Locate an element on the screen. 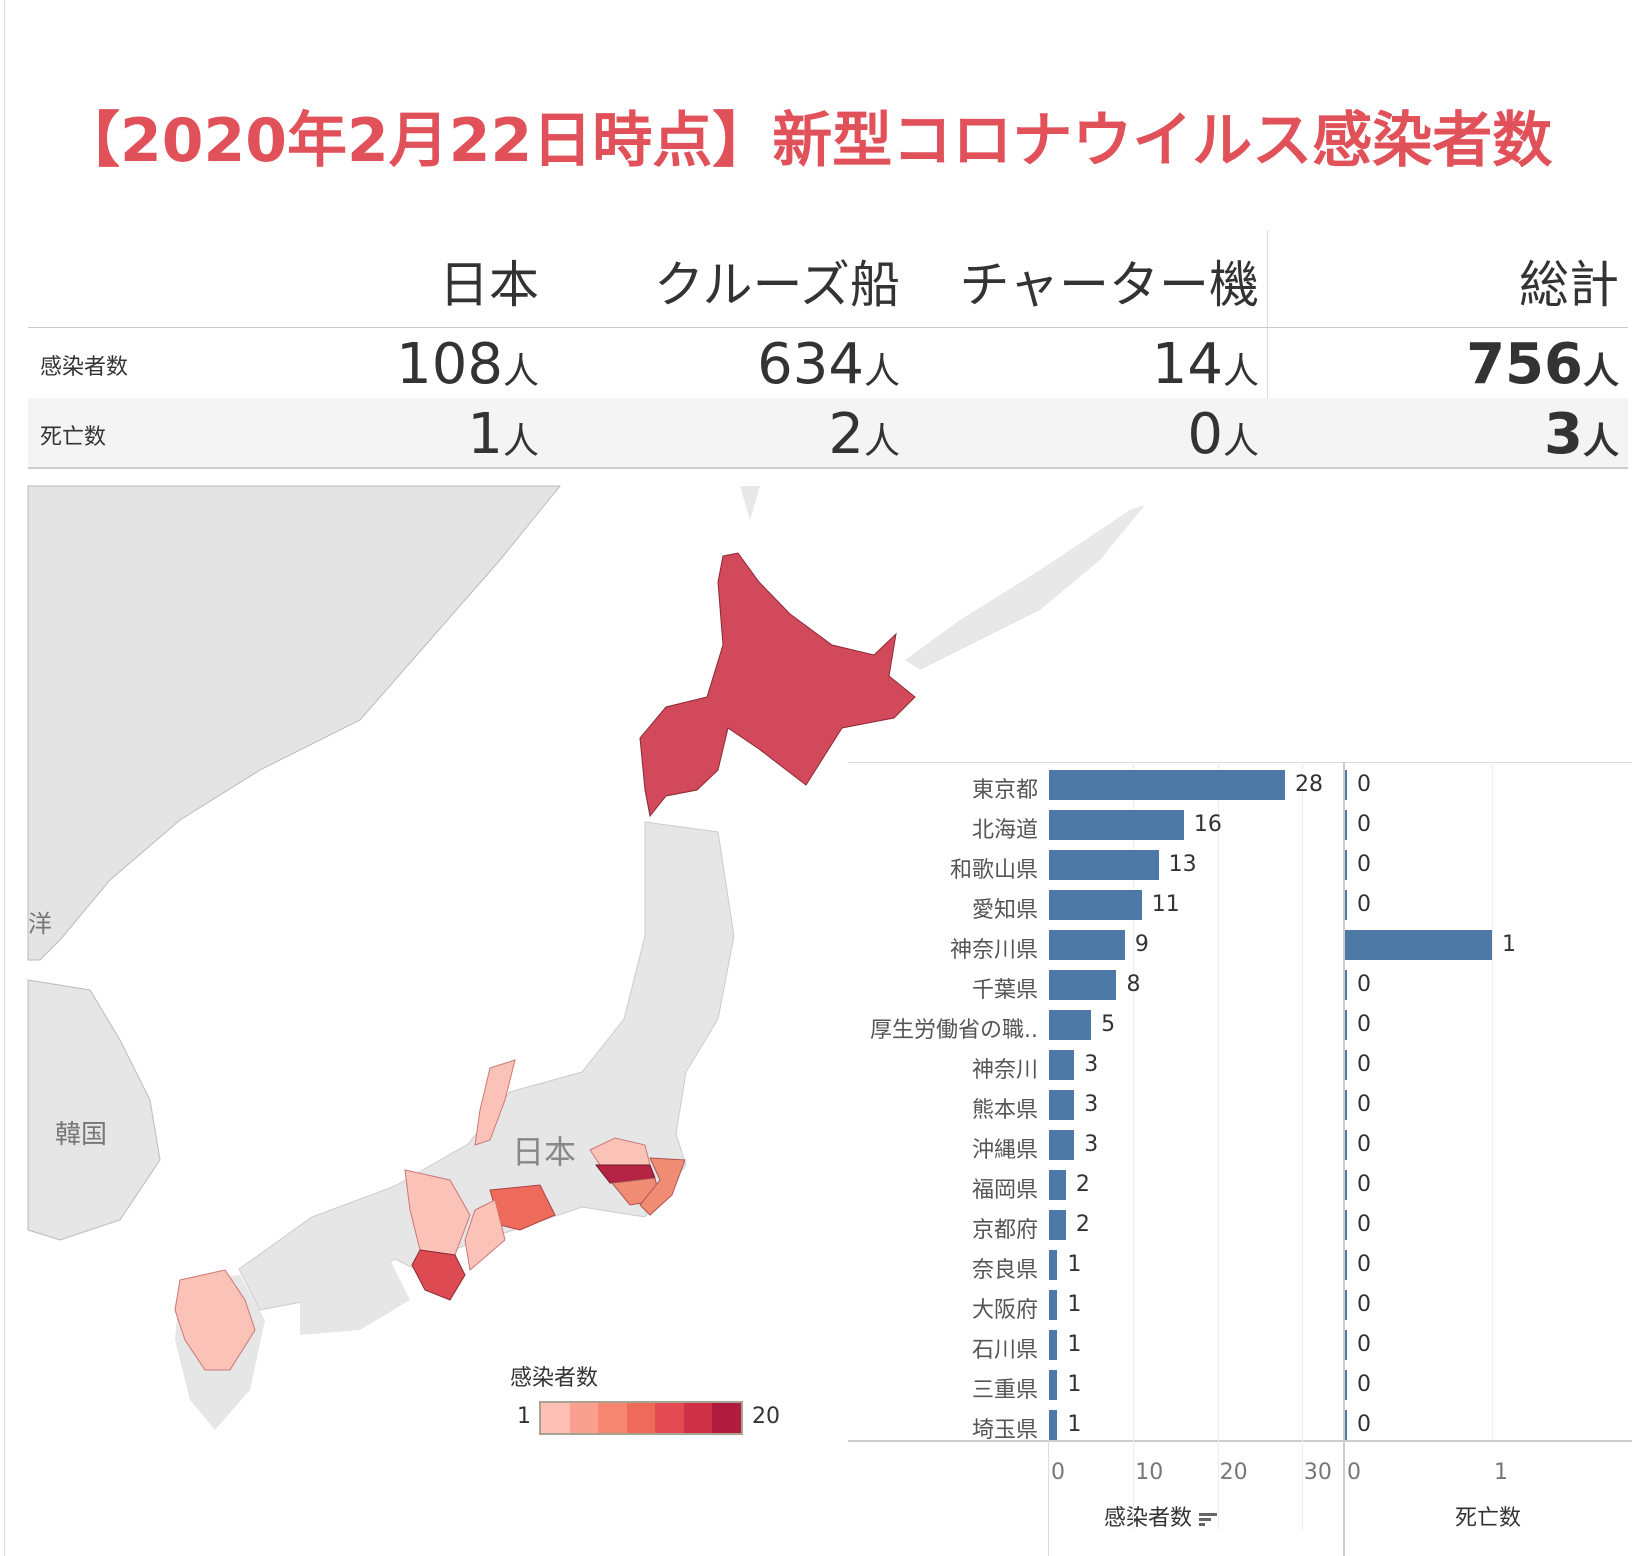  infected-total: 756人 is located at coordinates (1542, 364).